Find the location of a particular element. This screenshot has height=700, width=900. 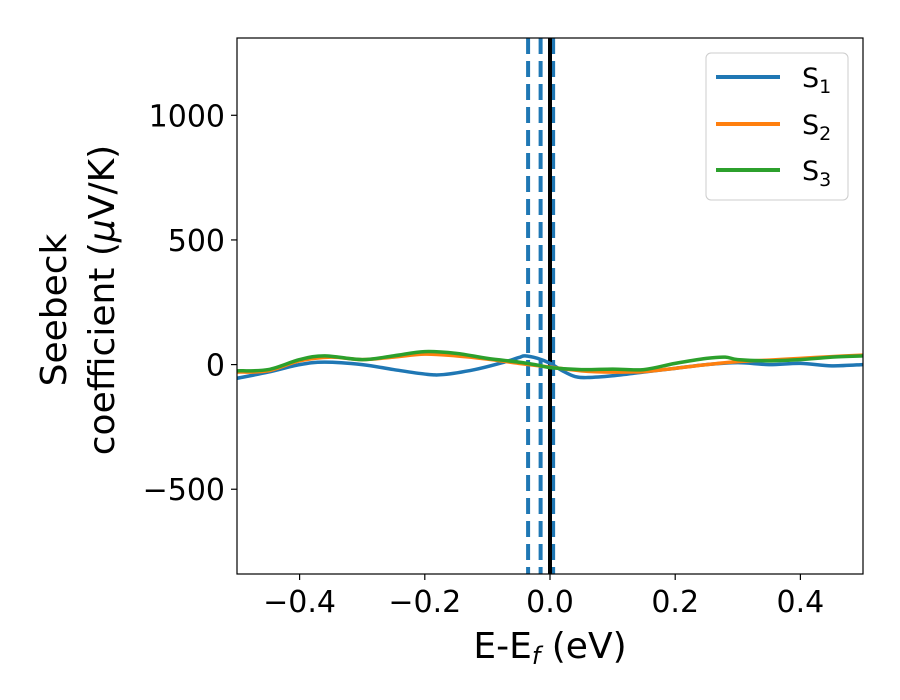

x-axis-ticks: −0.4 −0.2 0.0 0.2 0.4 is located at coordinates (543, 597).